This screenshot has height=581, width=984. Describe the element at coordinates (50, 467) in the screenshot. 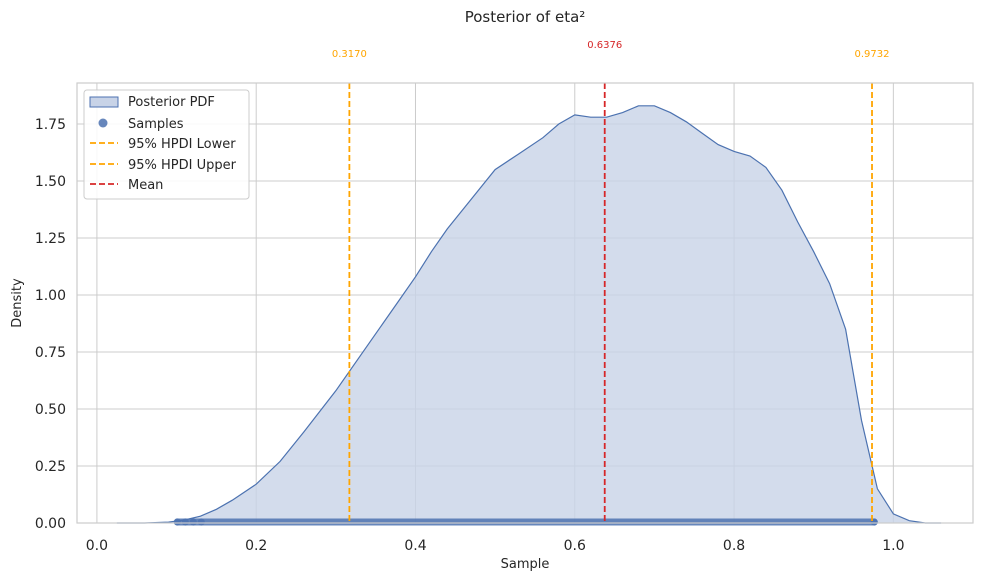

I see `y-tick-label: 0.25` at that location.